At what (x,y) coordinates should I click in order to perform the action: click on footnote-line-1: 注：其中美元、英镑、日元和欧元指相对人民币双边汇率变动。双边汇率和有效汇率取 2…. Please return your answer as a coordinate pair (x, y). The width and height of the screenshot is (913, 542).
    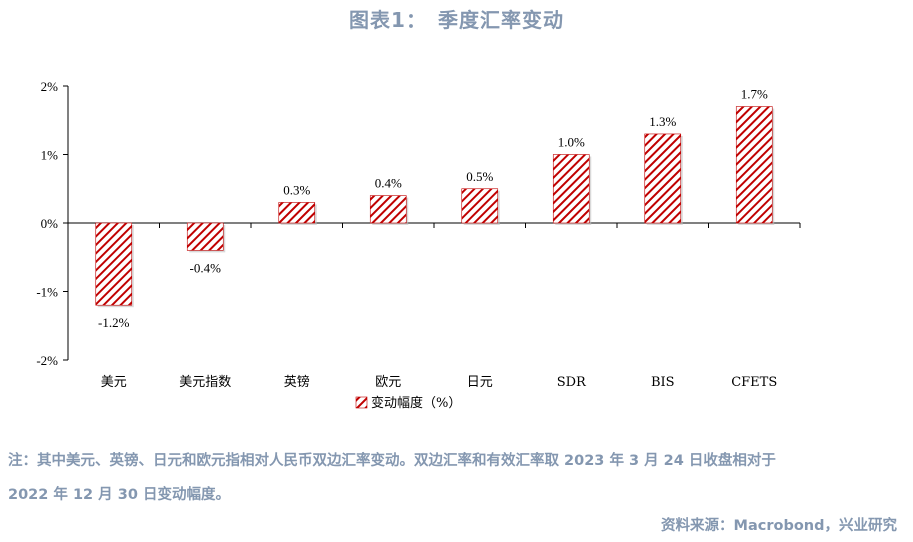
    Looking at the image, I should click on (392, 461).